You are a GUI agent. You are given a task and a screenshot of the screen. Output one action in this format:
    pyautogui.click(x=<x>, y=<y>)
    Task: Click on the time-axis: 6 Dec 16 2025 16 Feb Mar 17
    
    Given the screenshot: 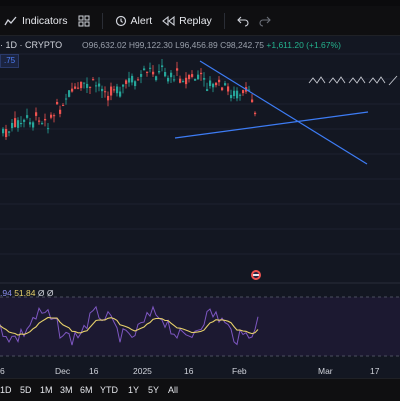 What is the action you would take?
    pyautogui.click(x=200, y=371)
    